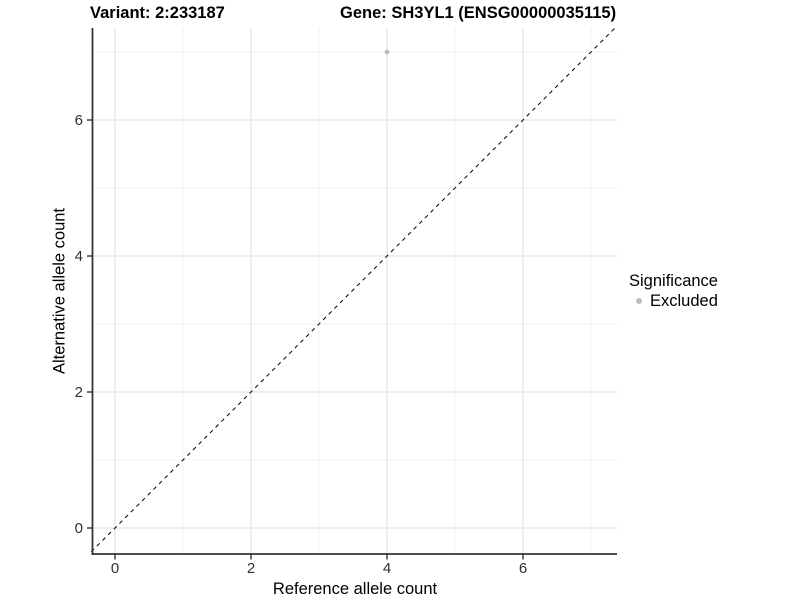 The height and width of the screenshot is (600, 800). I want to click on x-axis-title: Reference allele count, so click(355, 589).